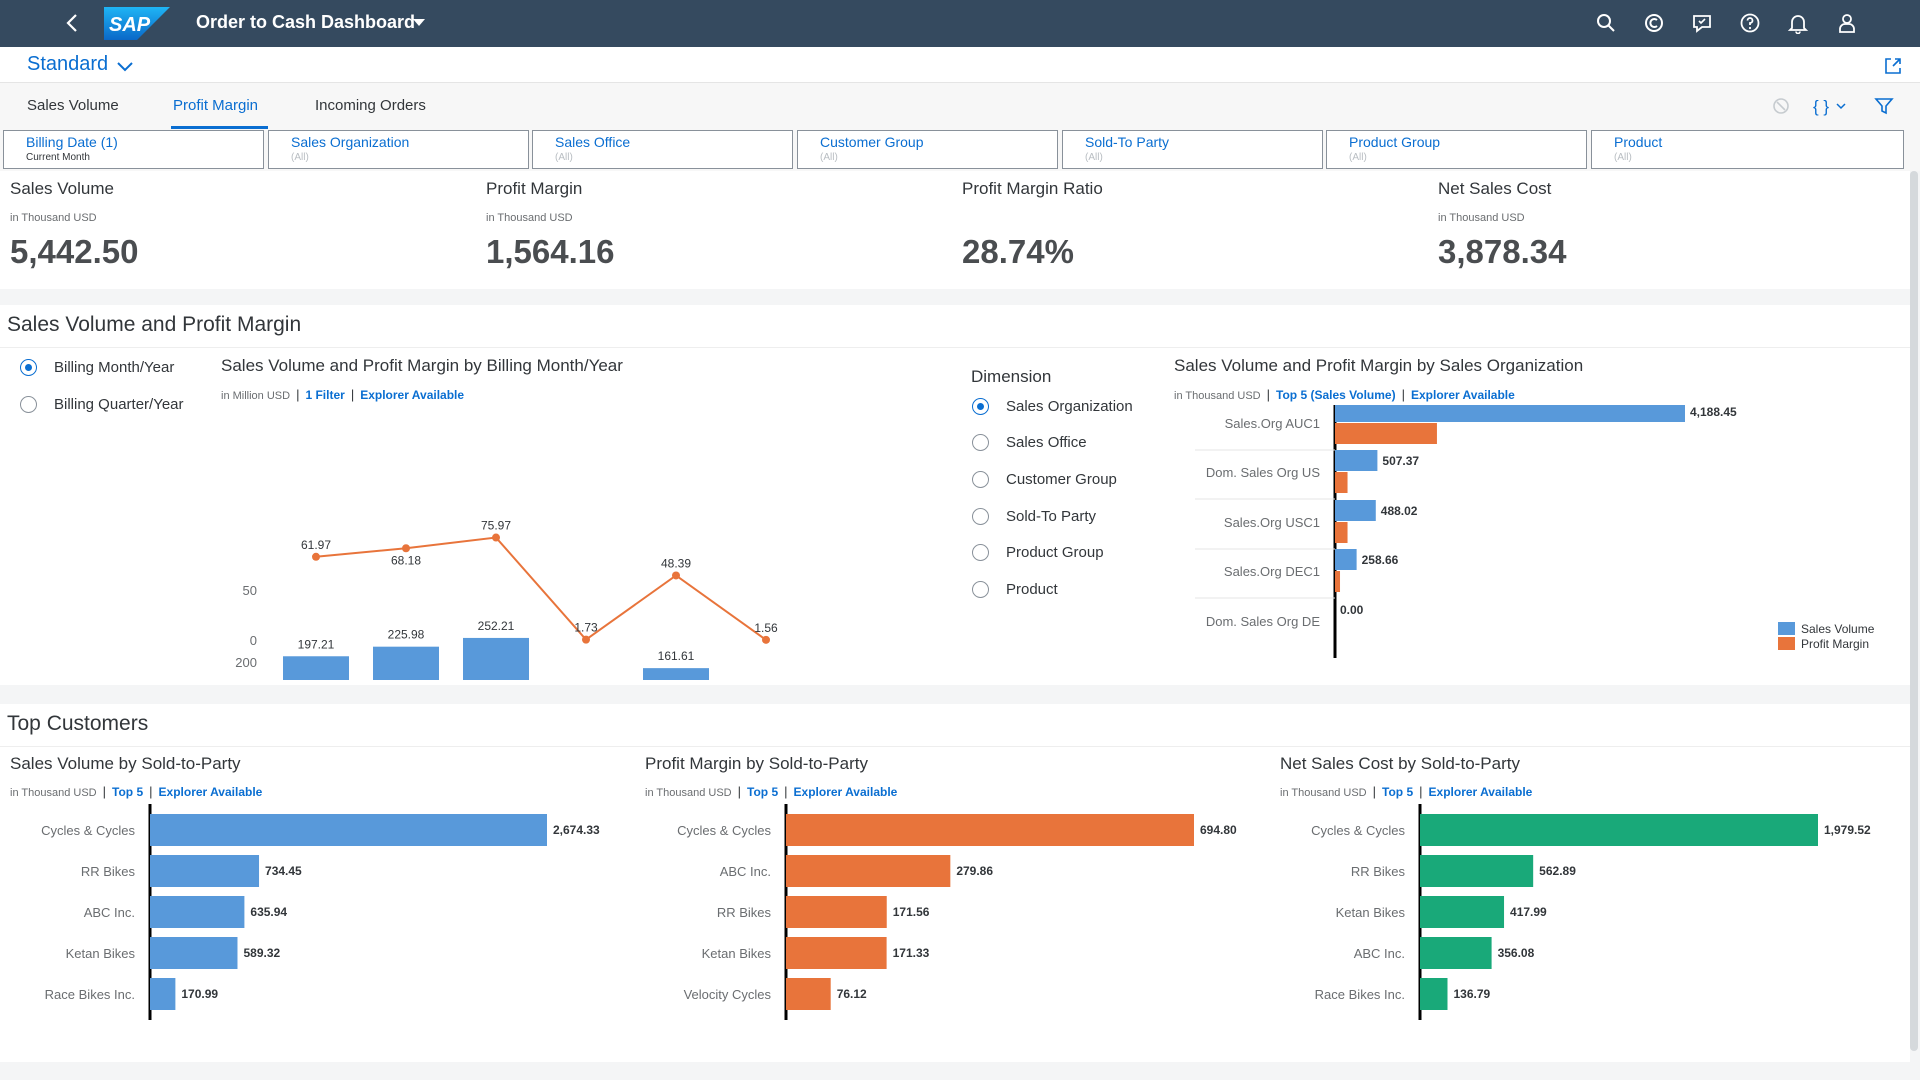  Describe the element at coordinates (78, 723) in the screenshot. I see `section-title: Top Customers` at that location.